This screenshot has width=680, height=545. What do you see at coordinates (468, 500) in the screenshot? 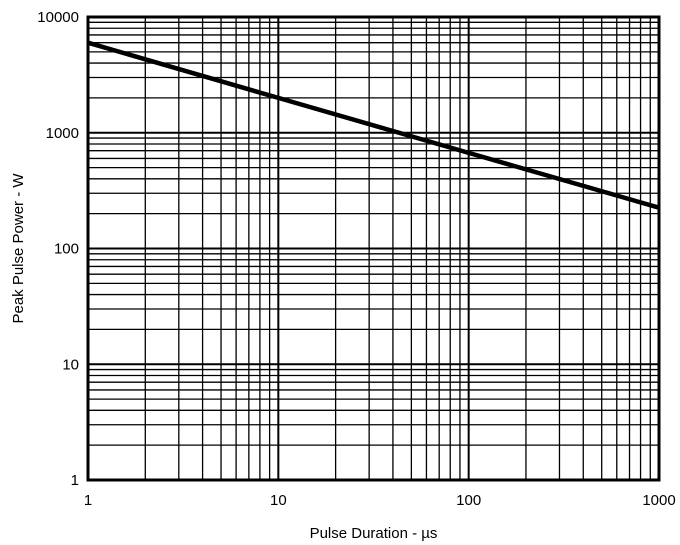
I see `x-tick-label: 100` at bounding box center [468, 500].